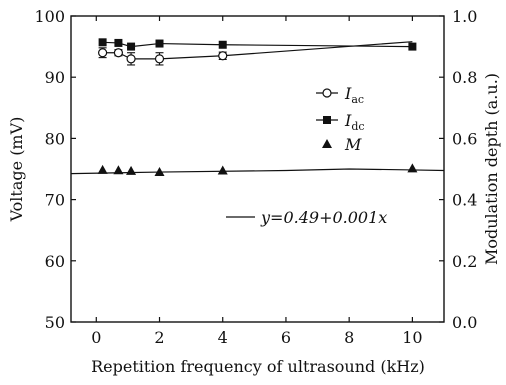  Describe the element at coordinates (323, 217) in the screenshot. I see `fit-equation-label: y=0.49+0.001x` at that location.